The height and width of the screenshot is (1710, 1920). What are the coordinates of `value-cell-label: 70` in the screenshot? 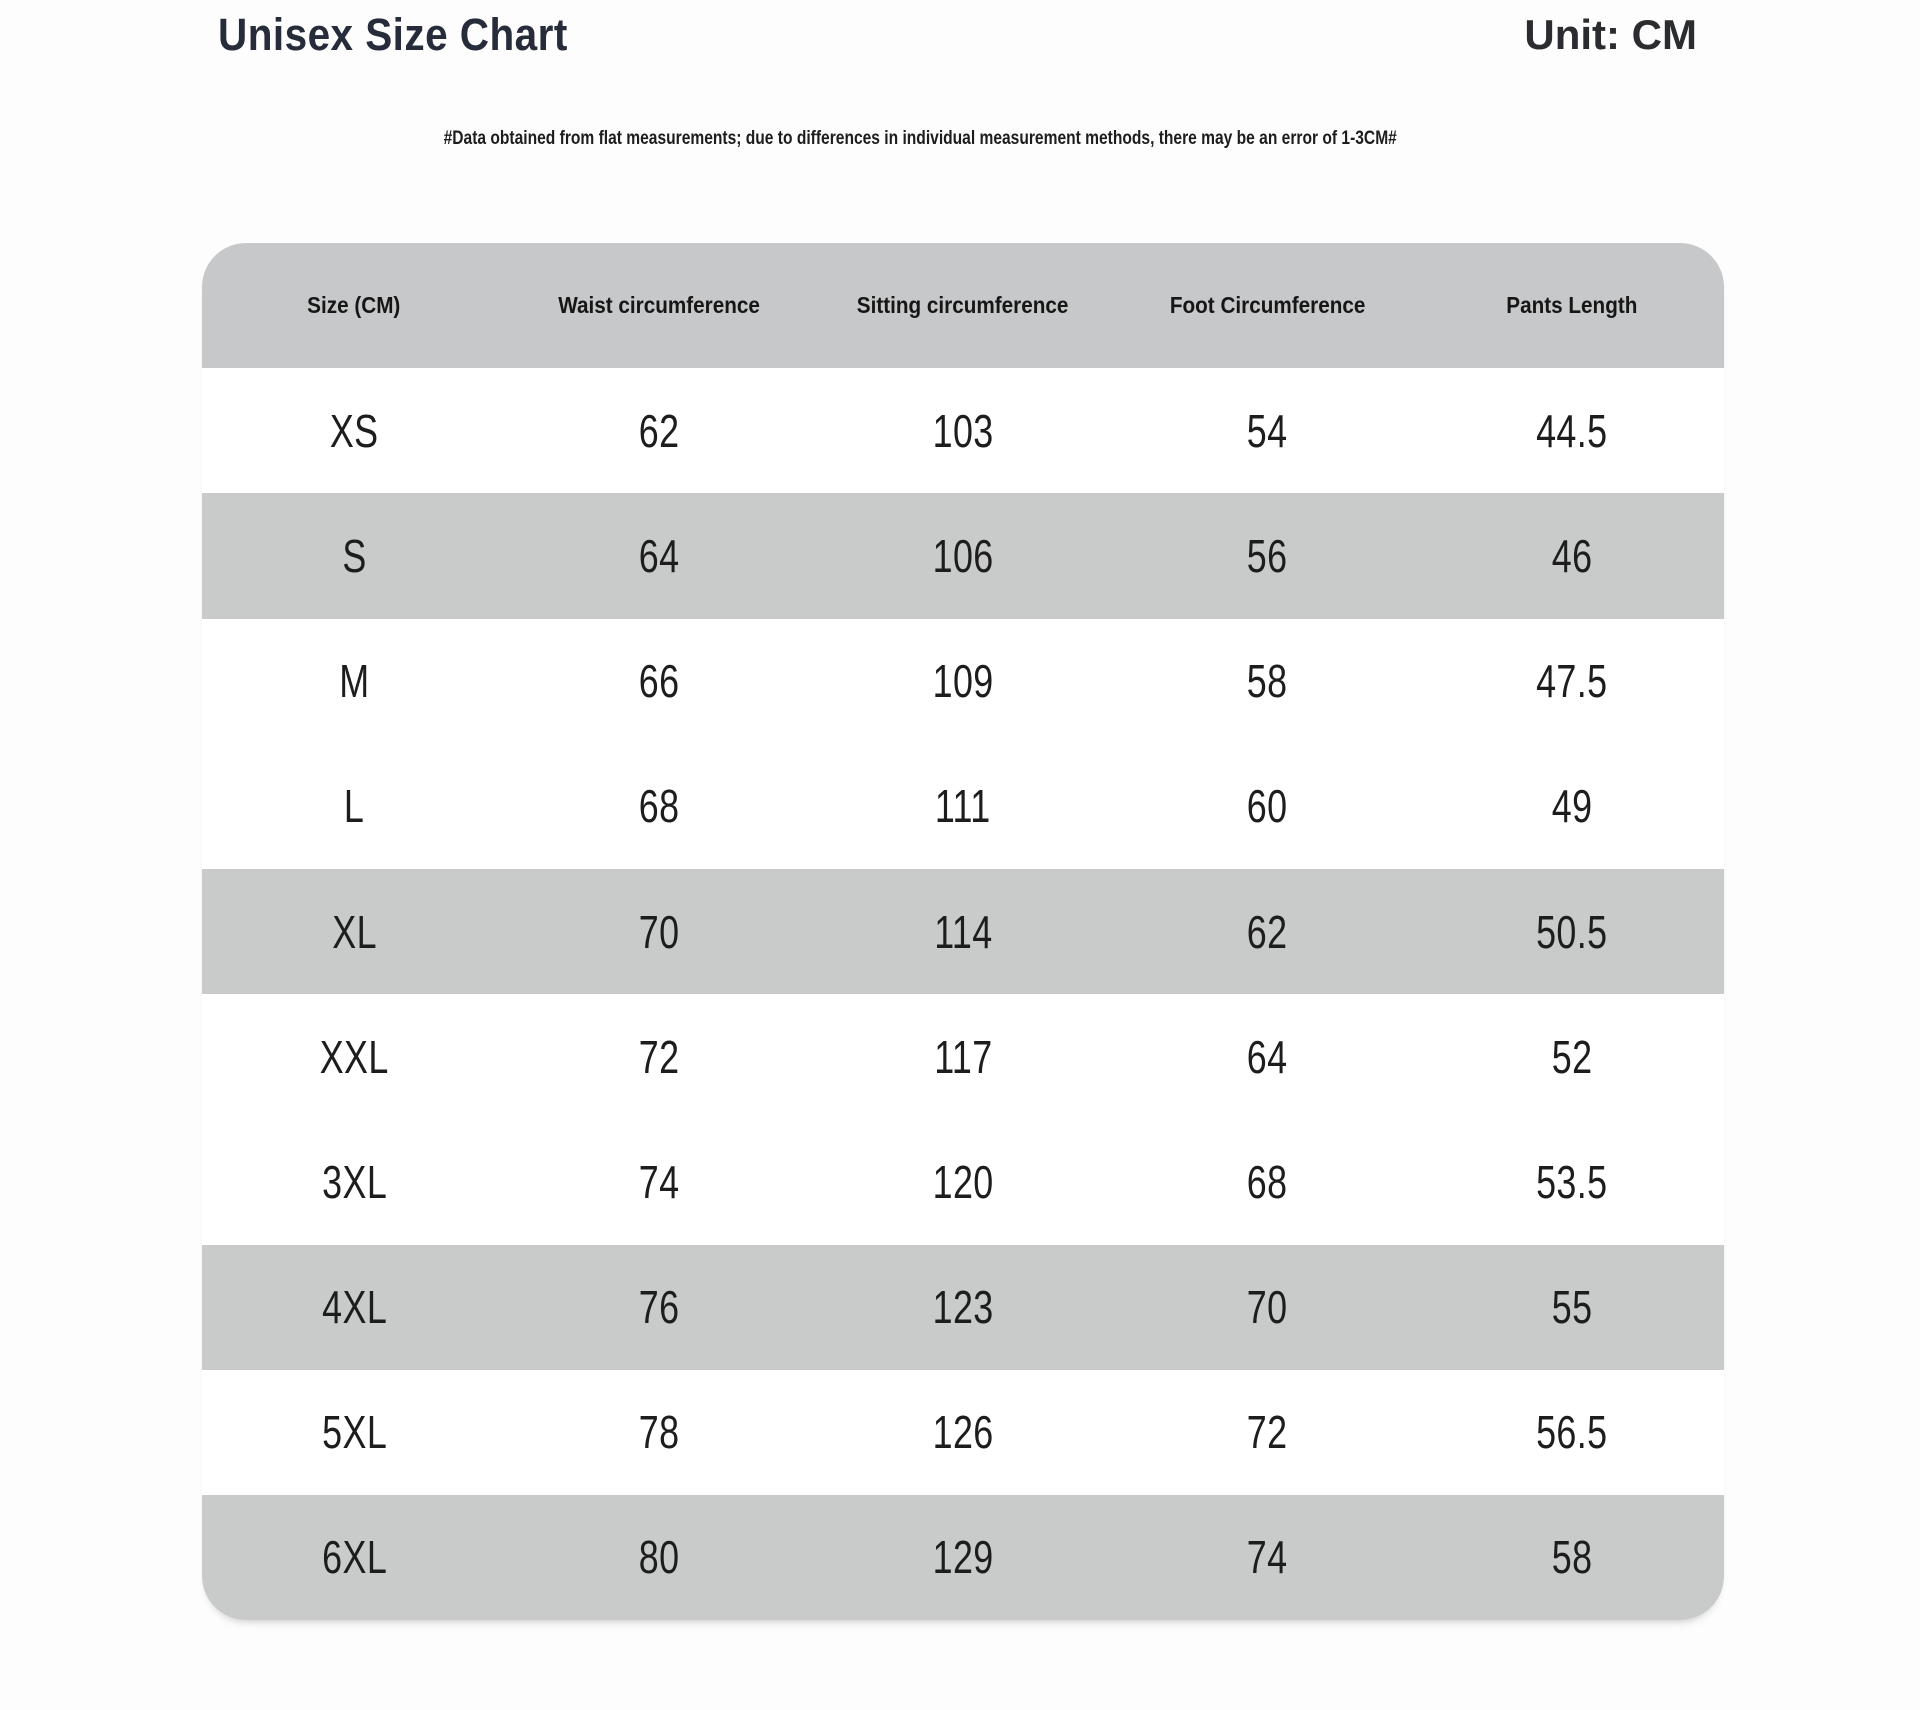 It's located at (658, 931).